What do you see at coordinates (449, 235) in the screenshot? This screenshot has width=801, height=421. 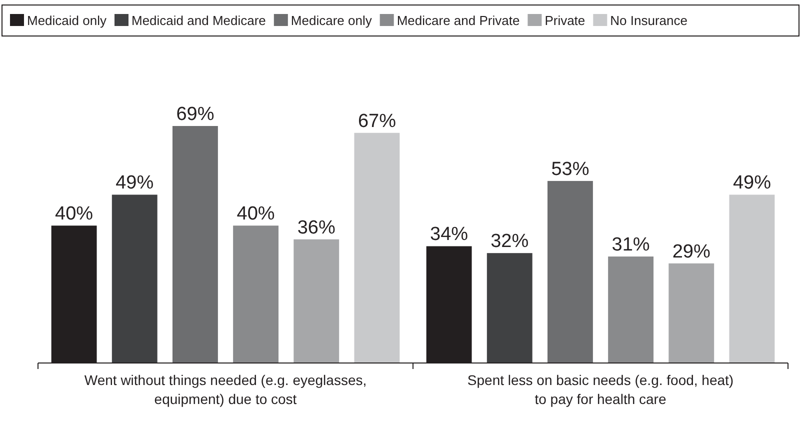 I see `data-label: 34%` at bounding box center [449, 235].